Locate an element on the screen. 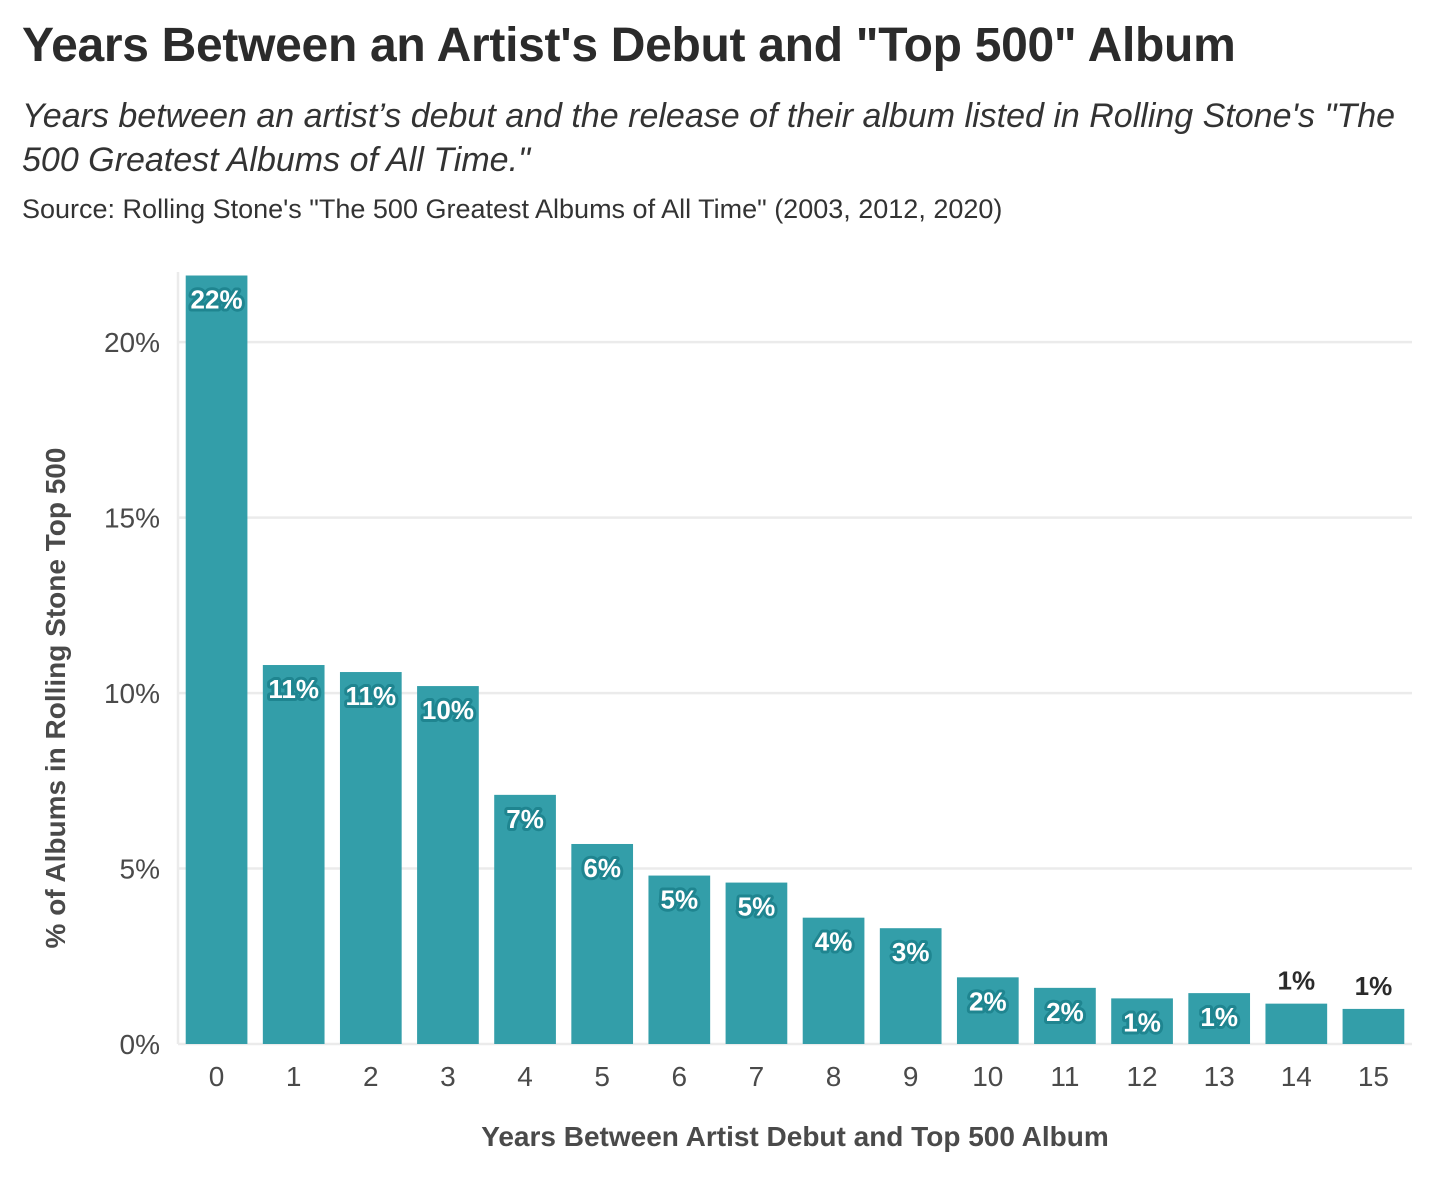 This screenshot has width=1456, height=1192. x-tick-label: 3 is located at coordinates (448, 1076).